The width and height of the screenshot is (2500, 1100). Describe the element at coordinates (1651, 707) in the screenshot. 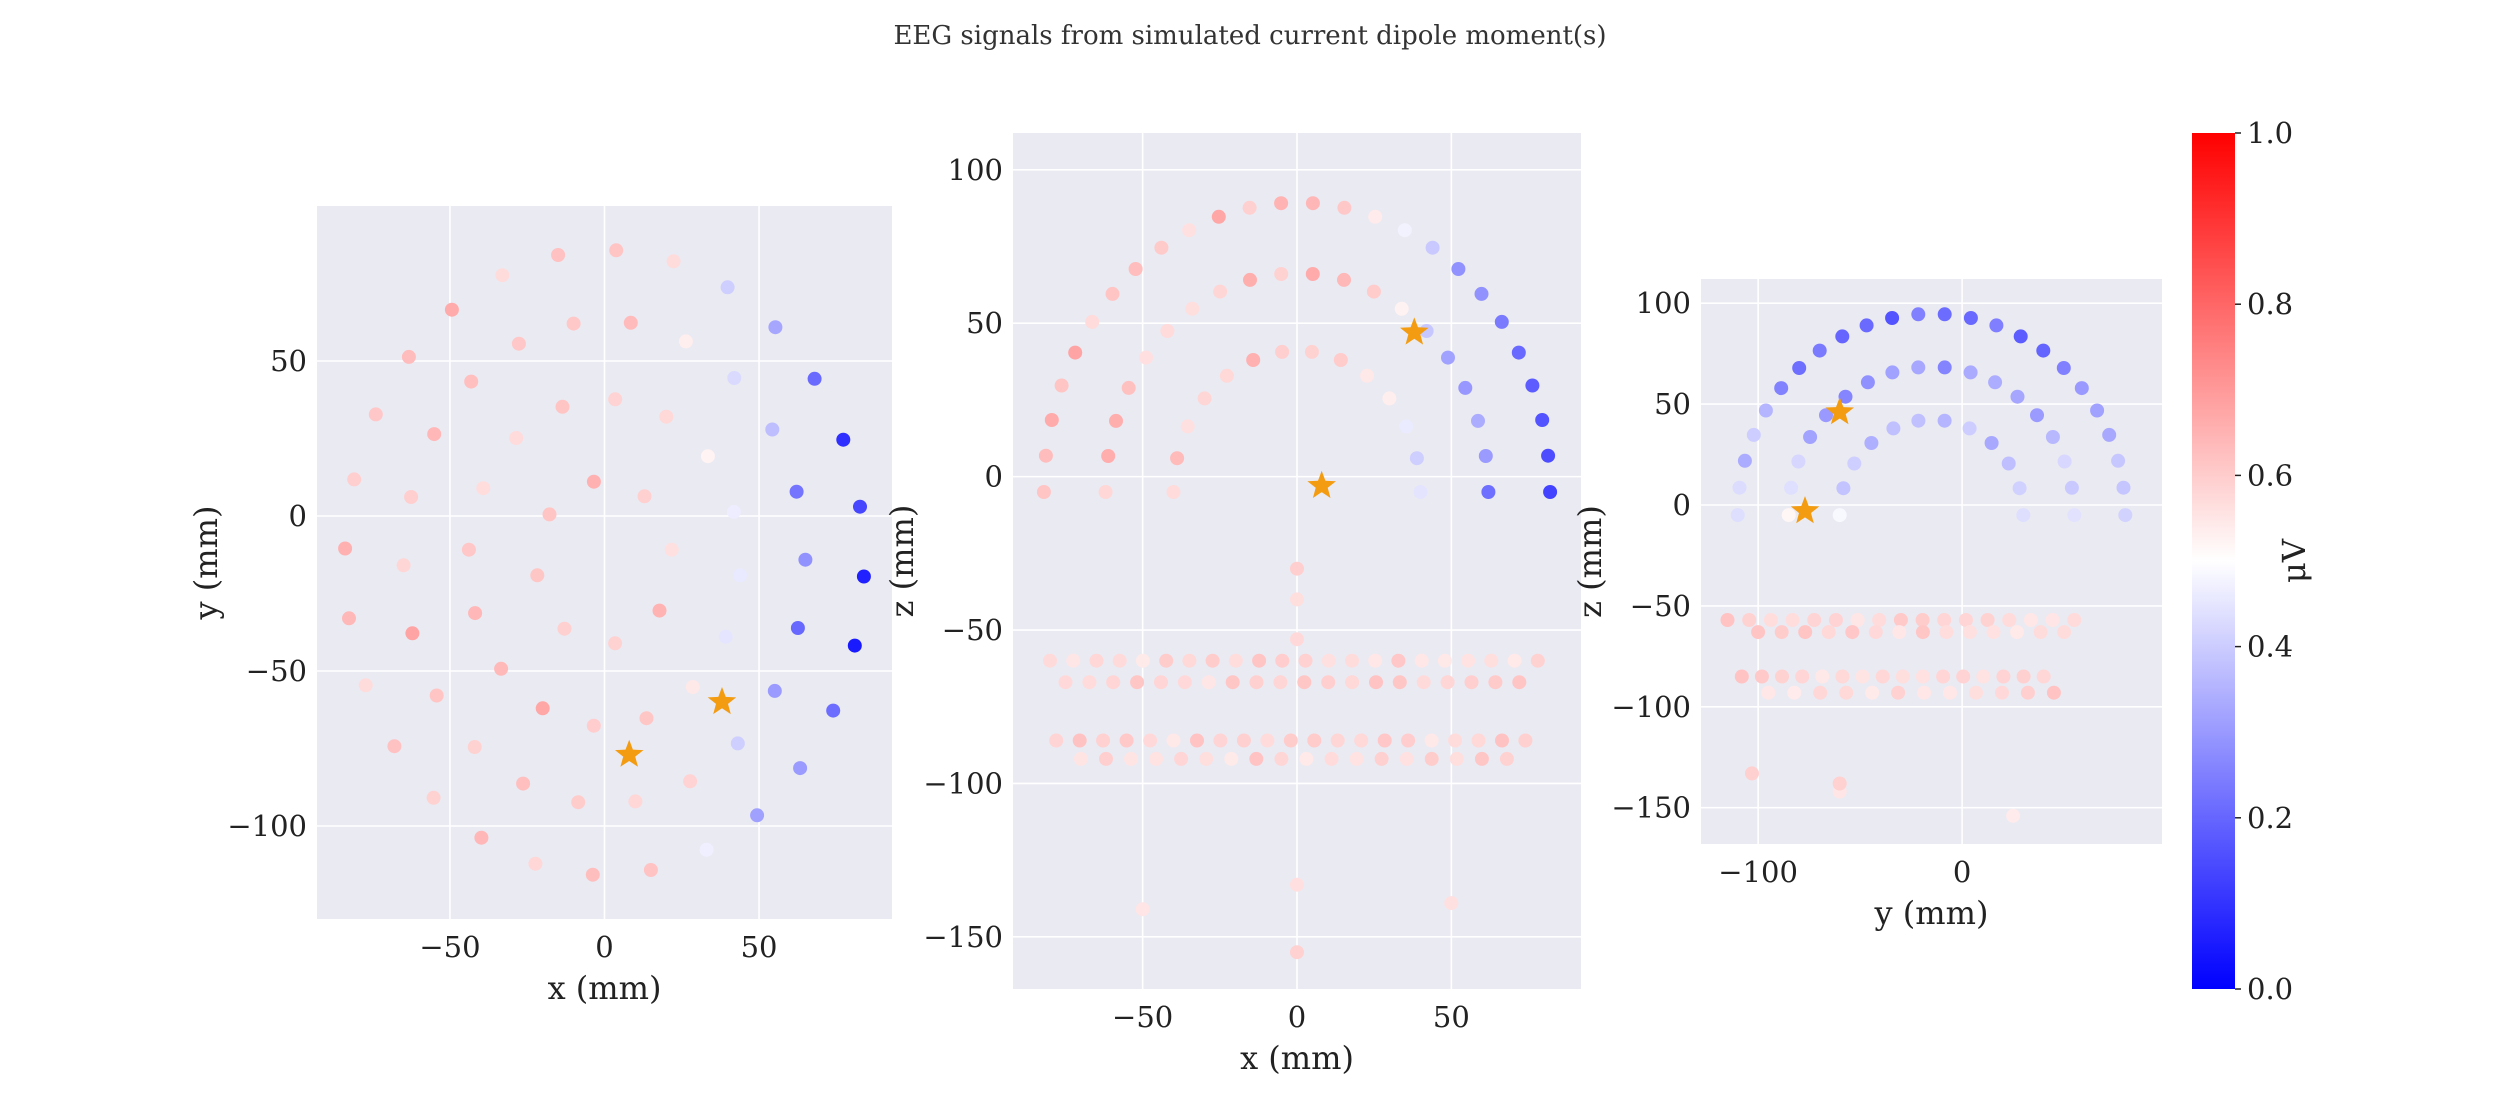

I see `y-tick-label: −100` at that location.